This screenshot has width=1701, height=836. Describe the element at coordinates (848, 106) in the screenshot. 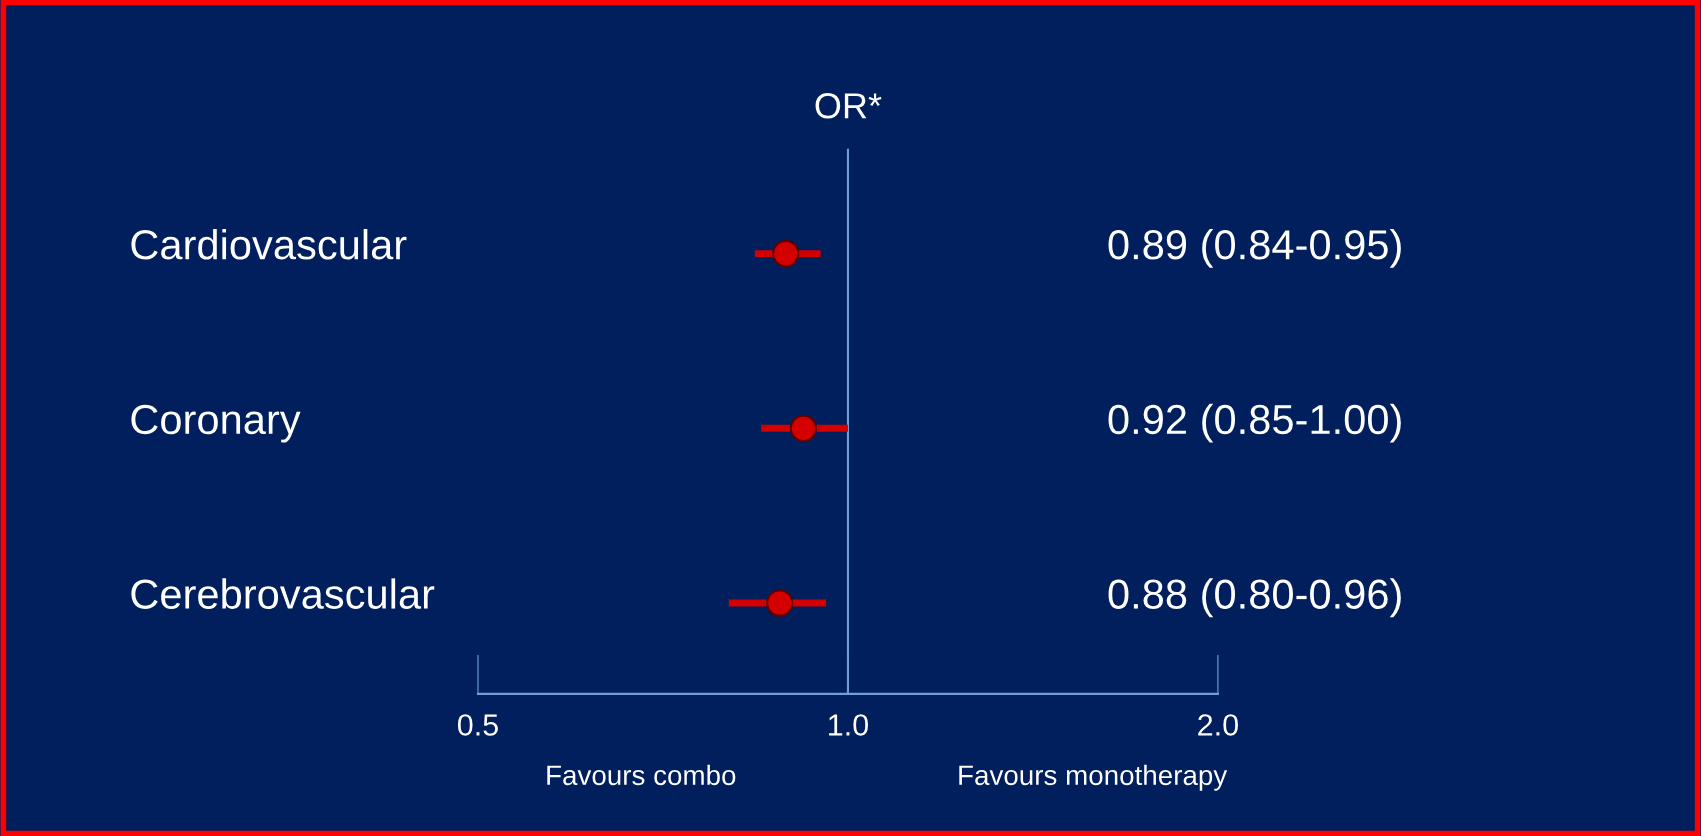

I see `chart-title: OR*` at that location.